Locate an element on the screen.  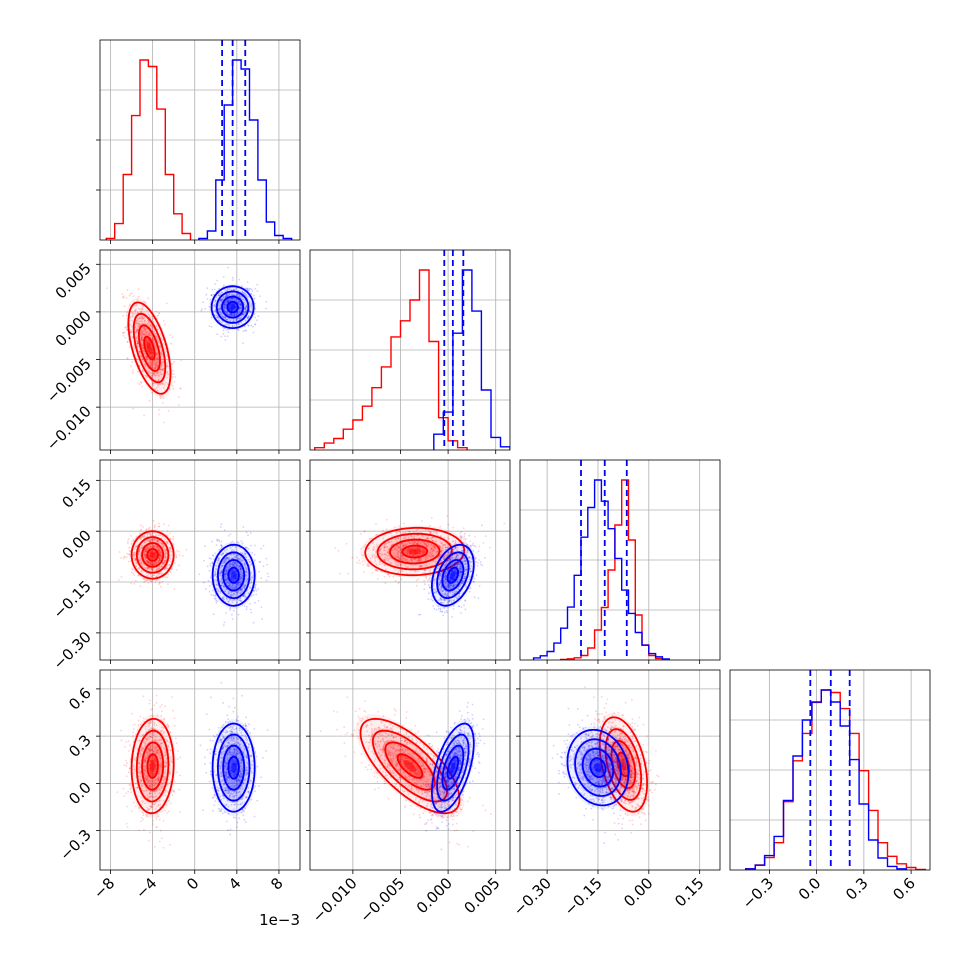
x-tick-label: −0.15 is located at coordinates (583, 896).